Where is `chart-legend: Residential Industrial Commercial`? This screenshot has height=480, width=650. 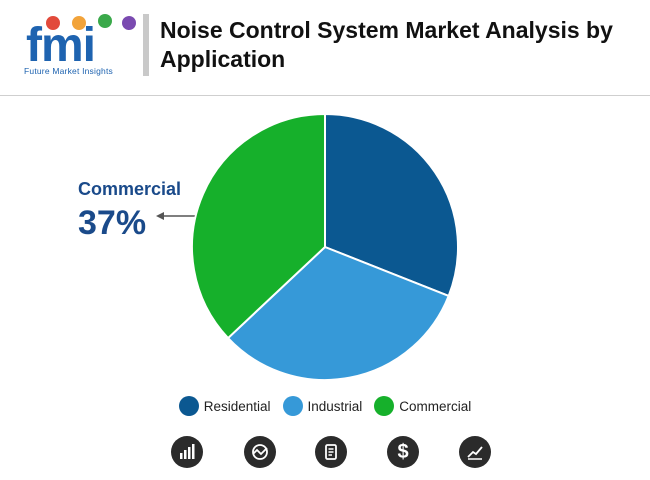 chart-legend: Residential Industrial Commercial is located at coordinates (325, 406).